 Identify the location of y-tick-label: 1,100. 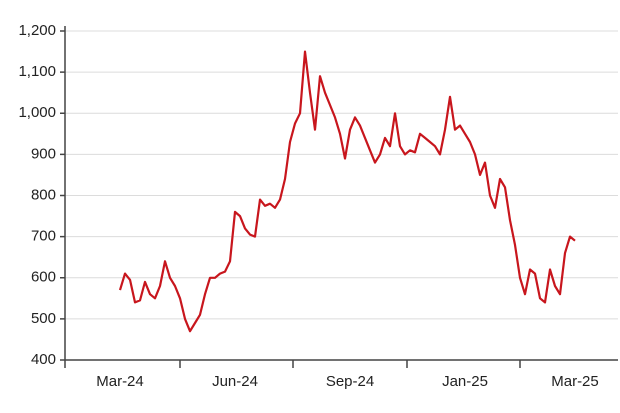
(37, 71).